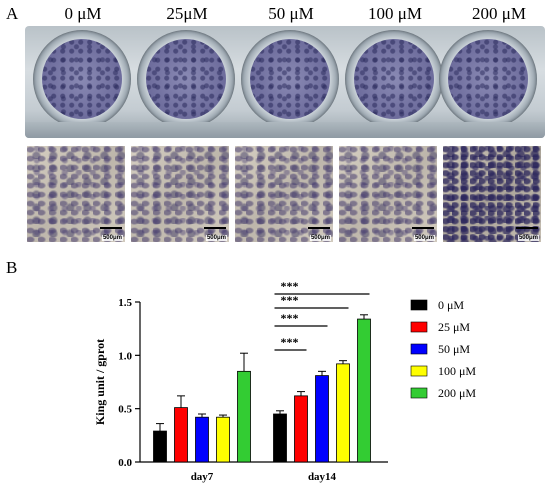 This screenshot has height=488, width=550. I want to click on y-axis-label: King unit / gprot, so click(100, 382).